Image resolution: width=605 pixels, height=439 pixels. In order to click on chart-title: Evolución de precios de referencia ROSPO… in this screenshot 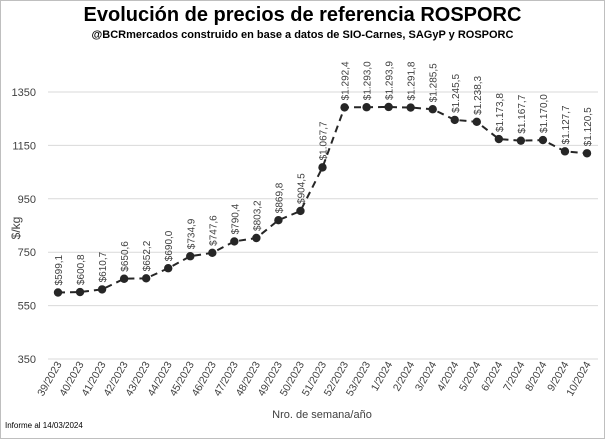, I will do `click(302, 15)`.